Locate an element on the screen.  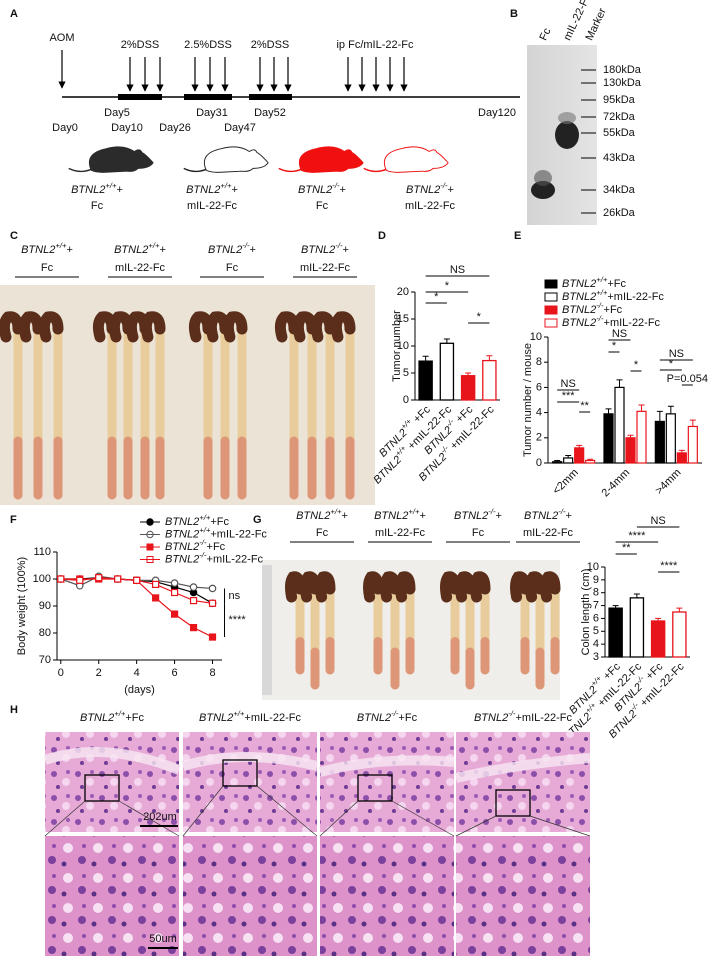
y-axis-label: Tumor number is located at coordinates (397, 346).